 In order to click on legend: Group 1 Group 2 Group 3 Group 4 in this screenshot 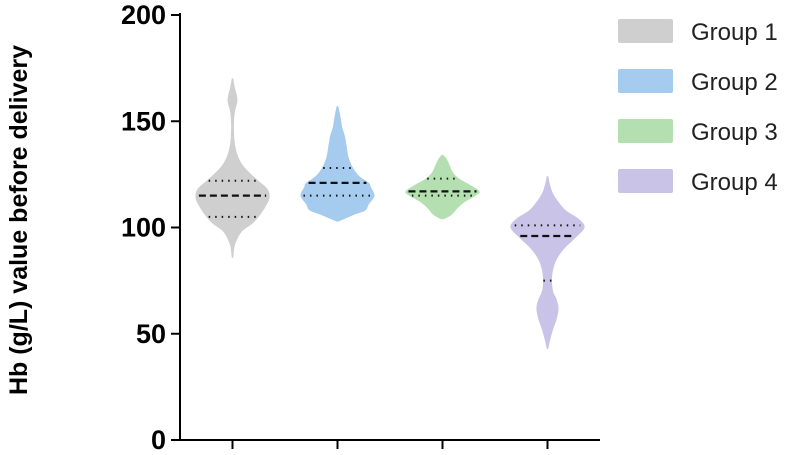, I will do `click(698, 107)`.